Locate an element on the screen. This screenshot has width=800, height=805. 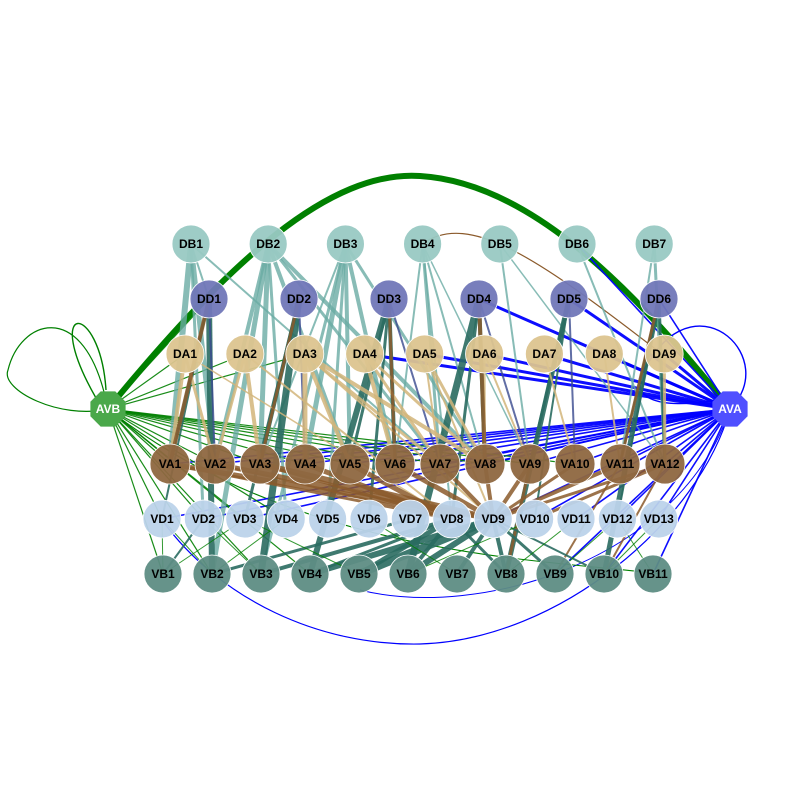
hub-label: AVA is located at coordinates (730, 409).